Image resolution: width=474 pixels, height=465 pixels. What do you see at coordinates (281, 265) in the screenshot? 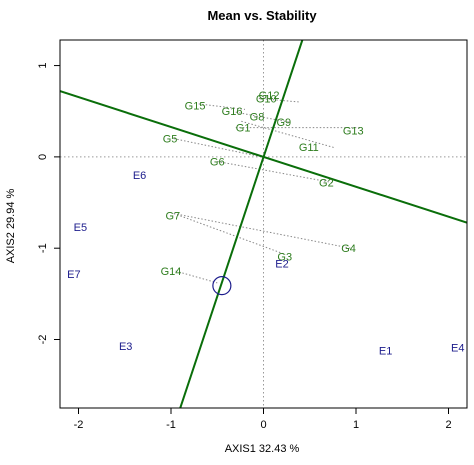
I see `environment-label: E2` at bounding box center [281, 265].